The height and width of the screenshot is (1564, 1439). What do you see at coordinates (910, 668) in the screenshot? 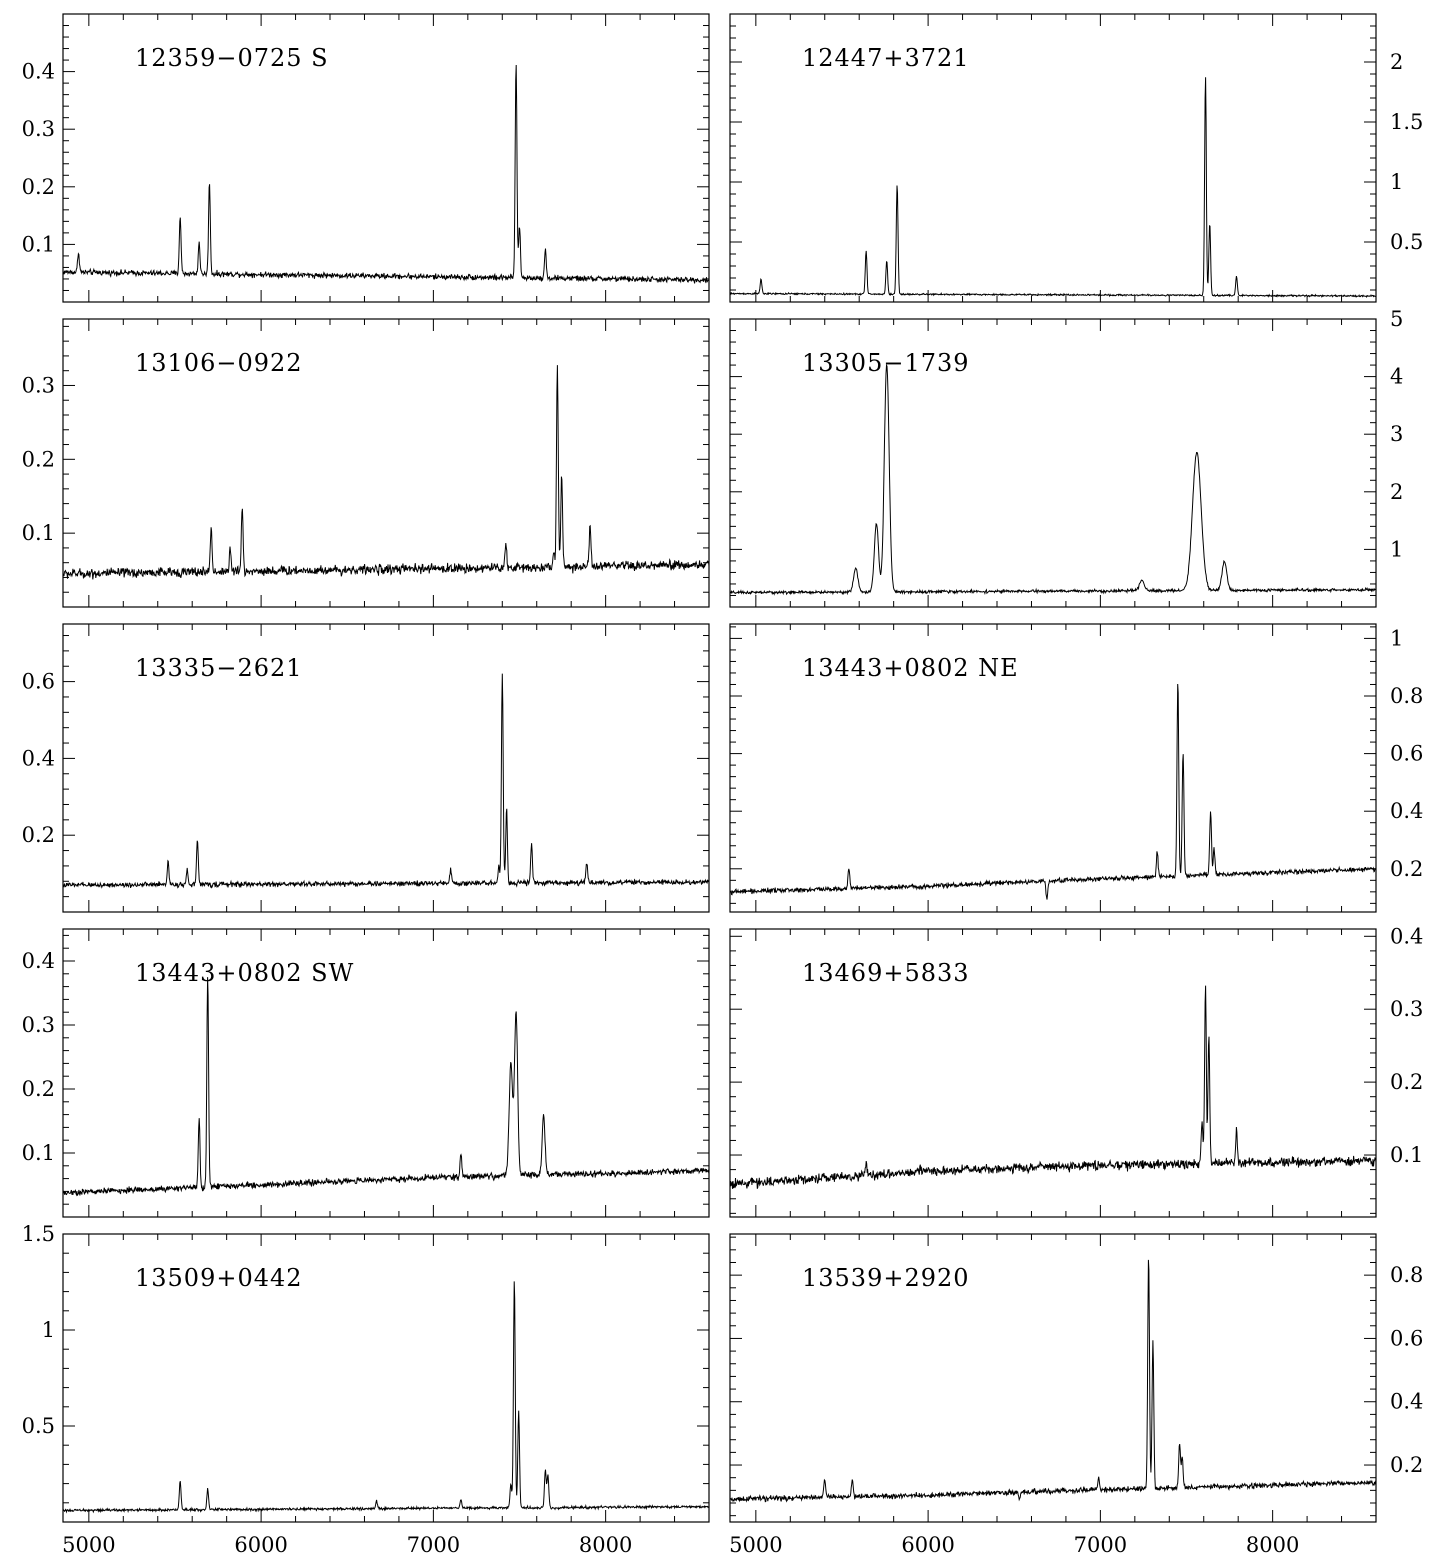
I see `panel-label: 13443+0802 NE` at bounding box center [910, 668].